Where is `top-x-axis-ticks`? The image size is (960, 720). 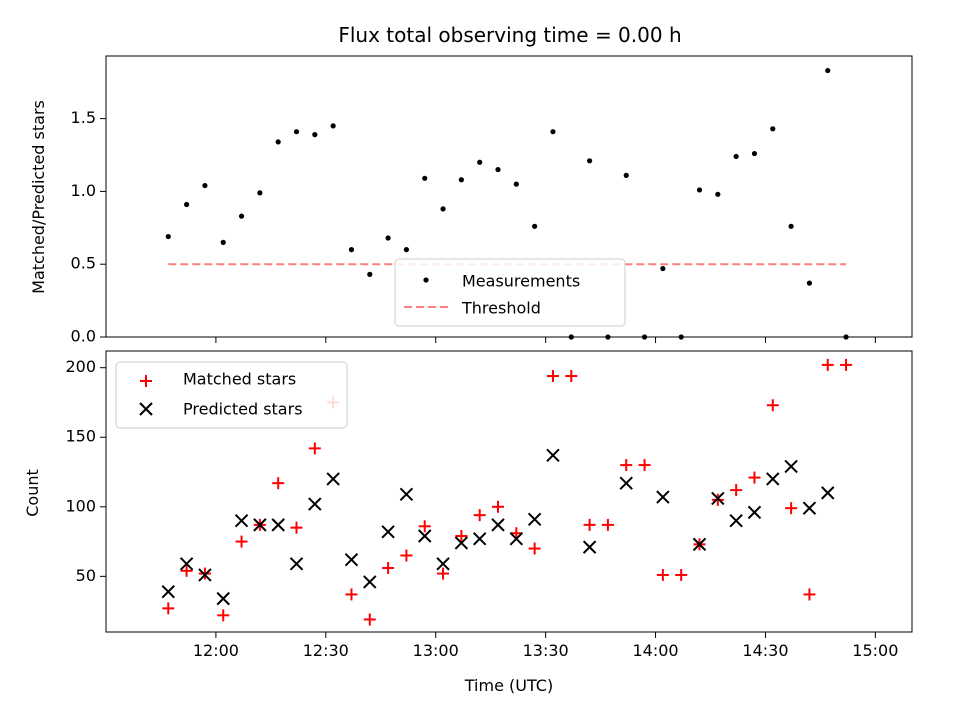
top-x-axis-ticks is located at coordinates (545, 340).